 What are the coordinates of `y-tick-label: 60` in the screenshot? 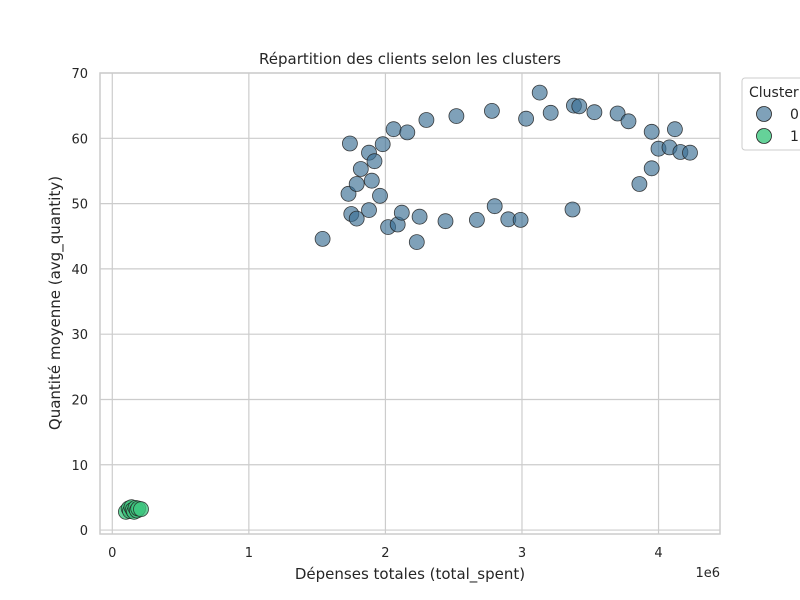 It's located at (79, 139).